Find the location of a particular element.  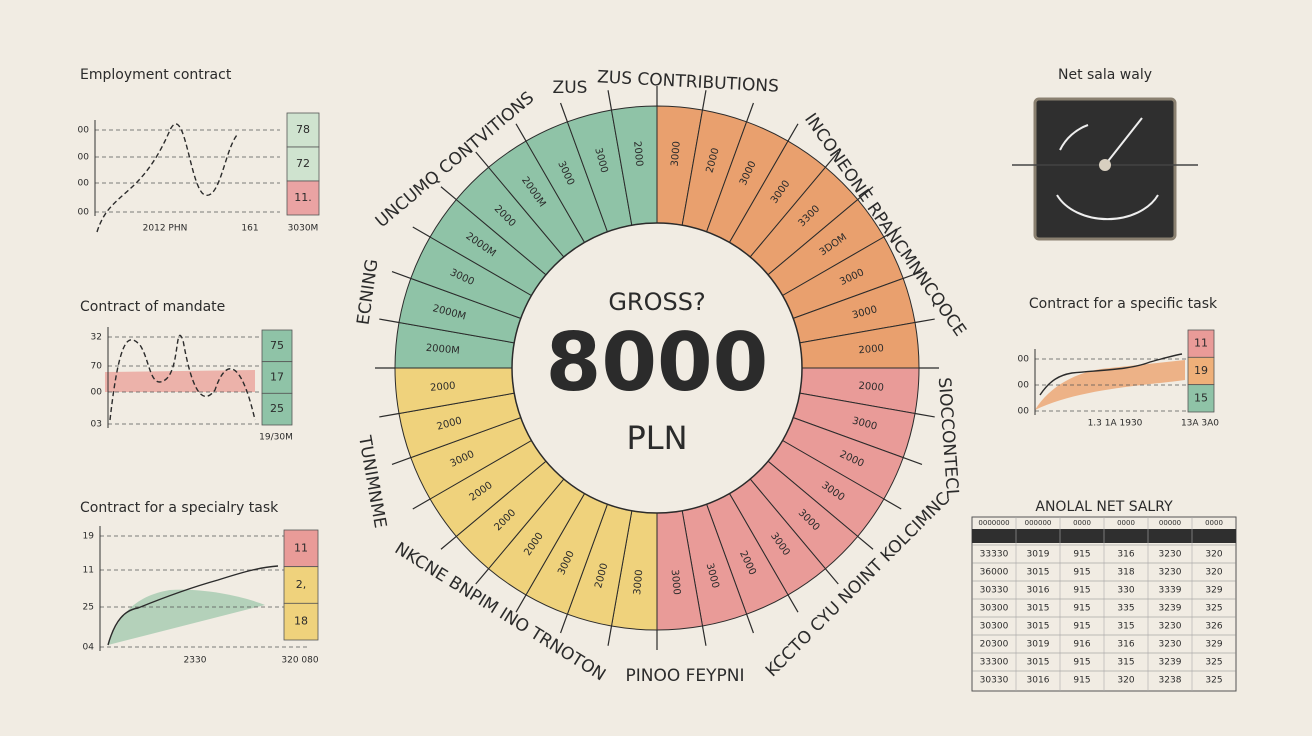

y-tick-label: 32 is located at coordinates (96, 338).